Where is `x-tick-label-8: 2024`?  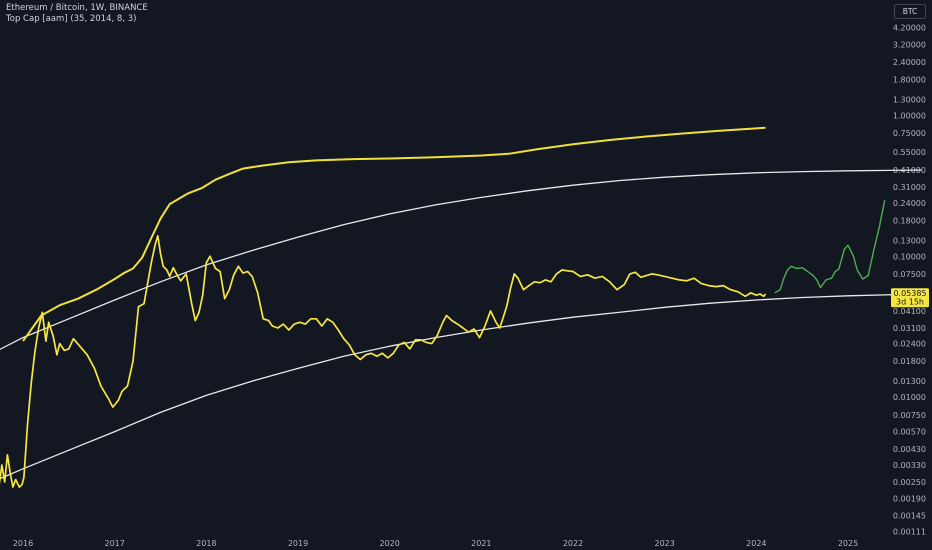
x-tick-label-8: 2024 is located at coordinates (756, 543).